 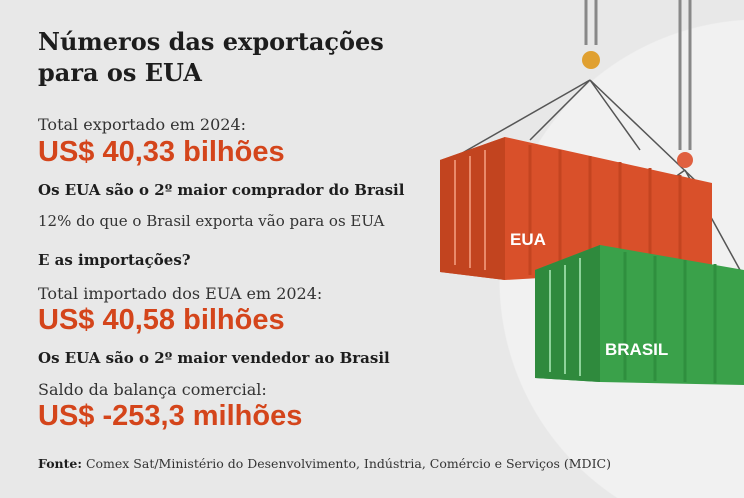 What do you see at coordinates (639, 315) in the screenshot?
I see `green-container: BRASIL` at bounding box center [639, 315].